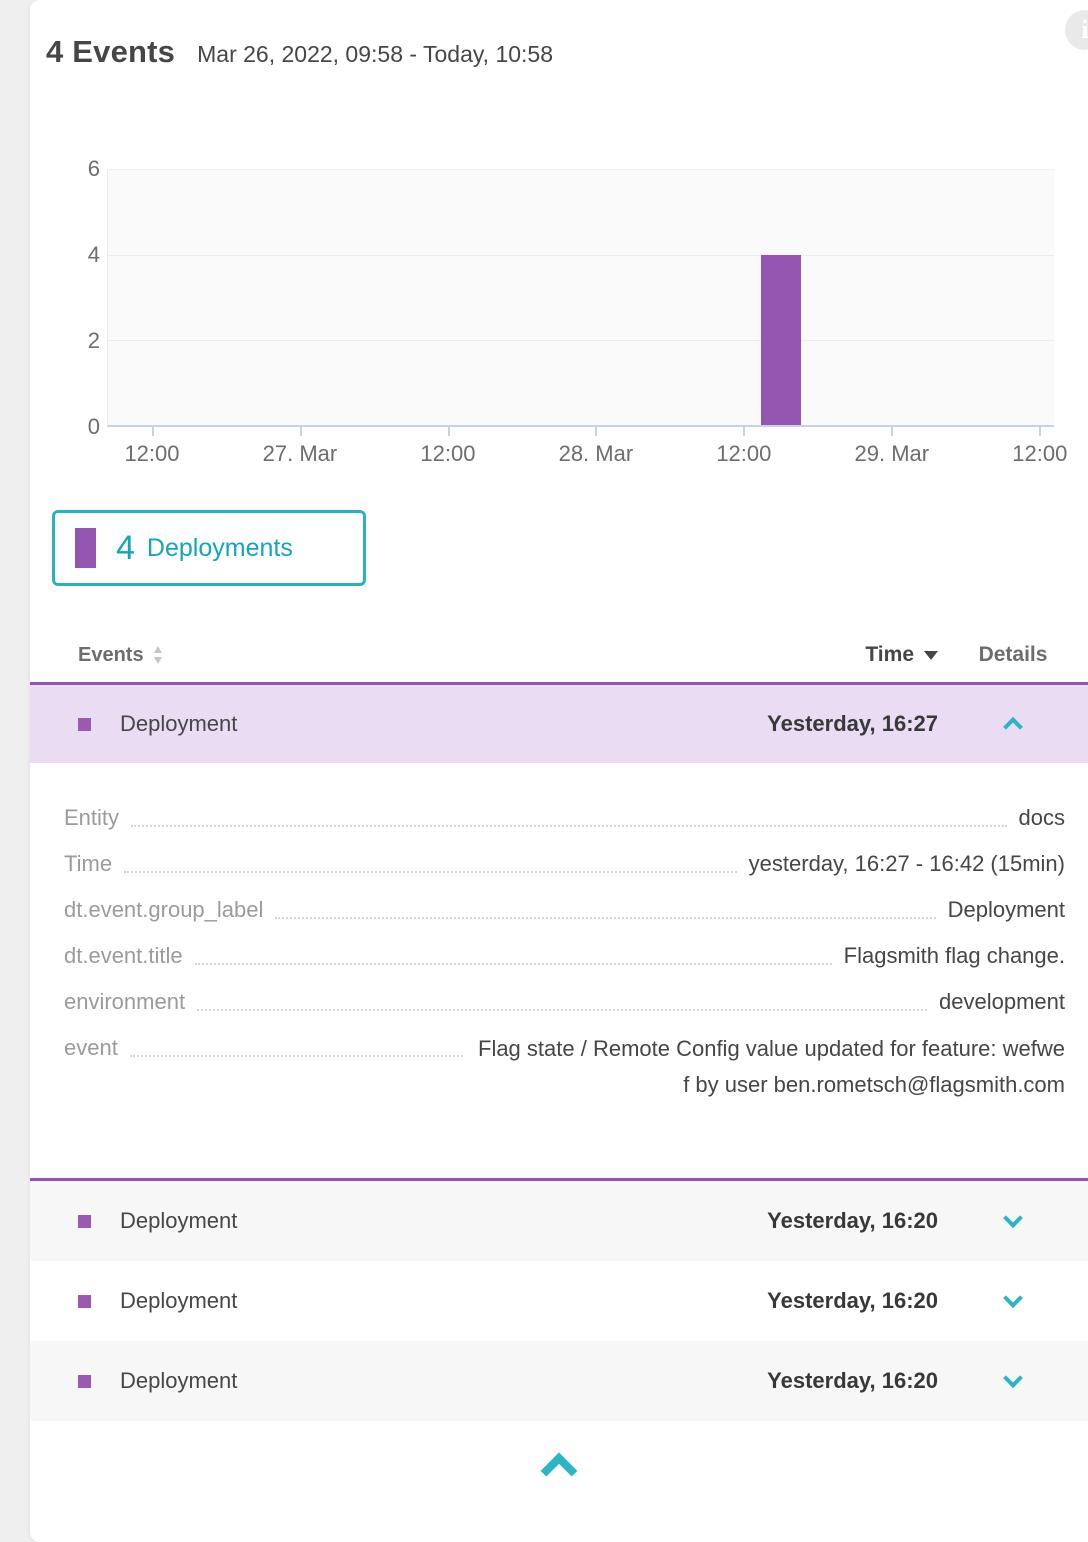 This screenshot has width=1088, height=1542. Describe the element at coordinates (559, 722) in the screenshot. I see `event-row-deployment-expanded: Deployment Yesterday, 16:27` at that location.